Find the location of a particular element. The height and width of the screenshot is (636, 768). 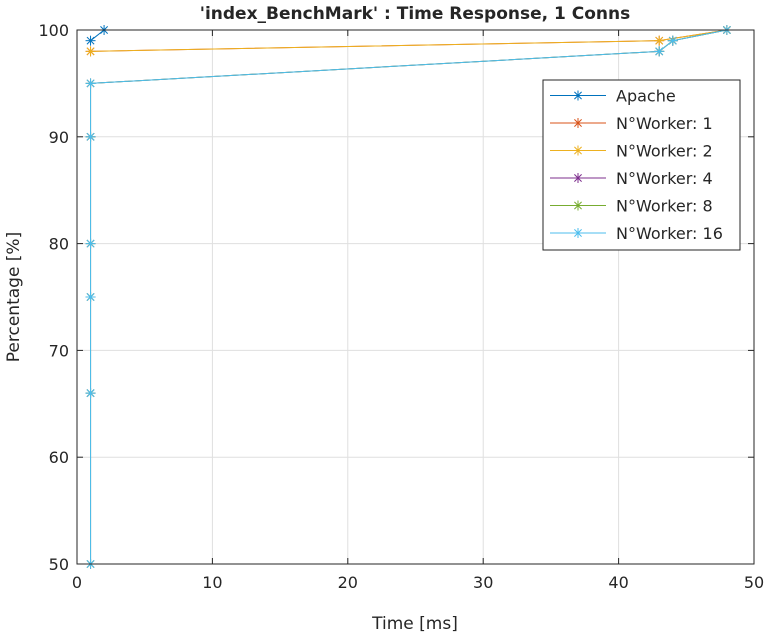

x-tick-label: 40 is located at coordinates (618, 582).